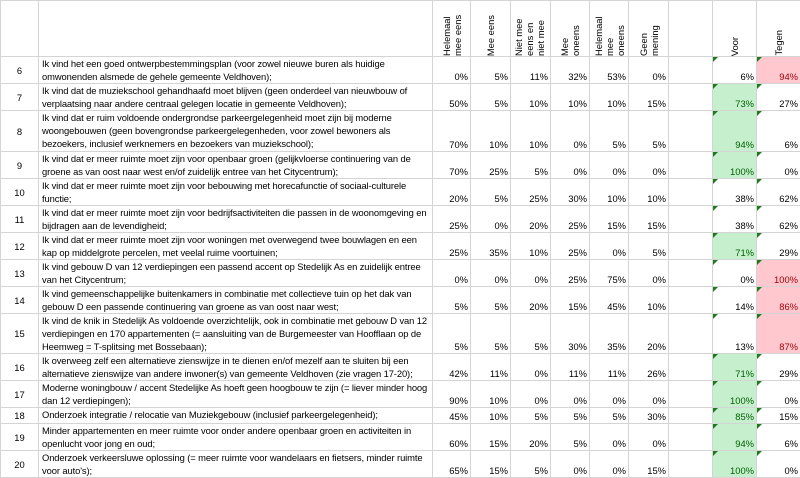  I want to click on percent-cell: 53%, so click(609, 70).